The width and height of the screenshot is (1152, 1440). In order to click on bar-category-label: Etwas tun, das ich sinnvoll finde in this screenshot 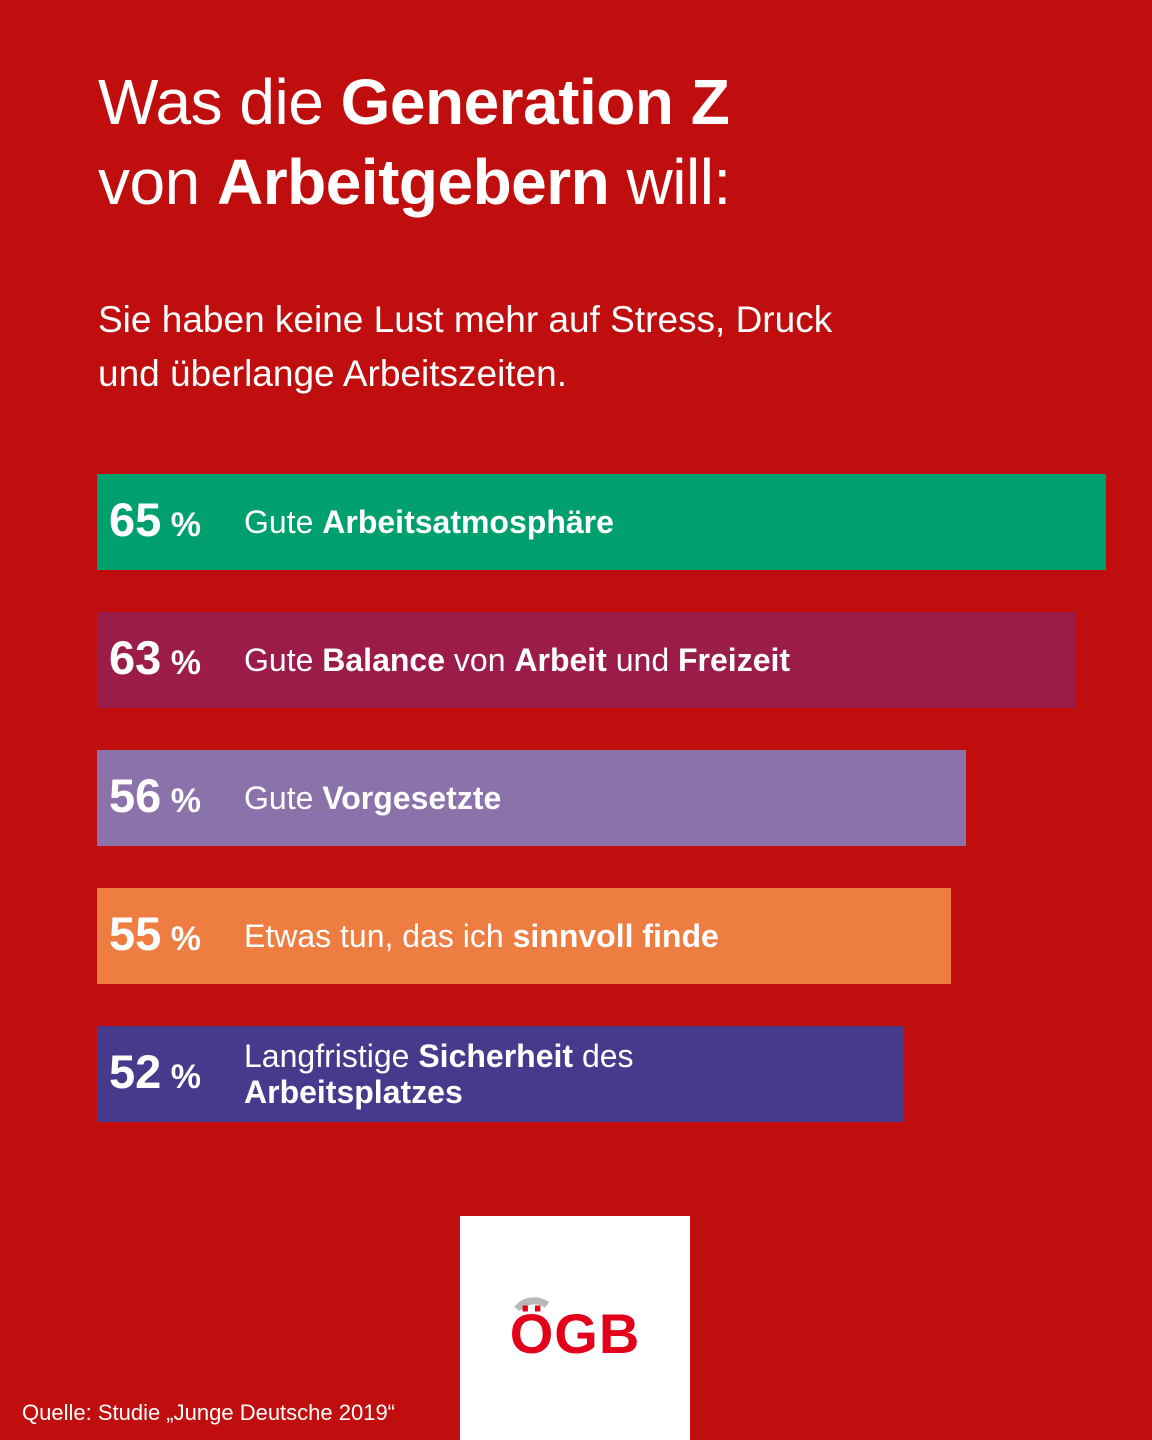, I will do `click(481, 936)`.